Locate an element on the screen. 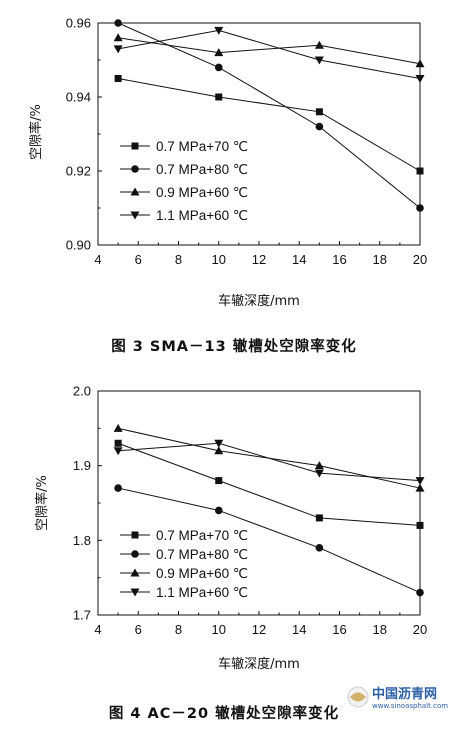 The image size is (469, 731). chart-sma13-series-1-line is located at coordinates (269, 125).